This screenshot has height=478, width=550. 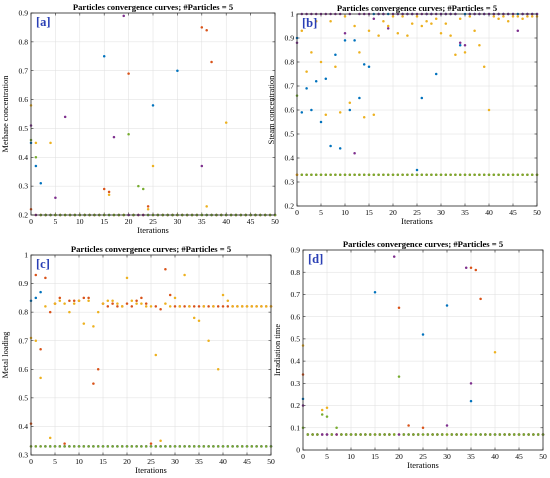 I want to click on panel-tag-label: [d], so click(x=315, y=259).